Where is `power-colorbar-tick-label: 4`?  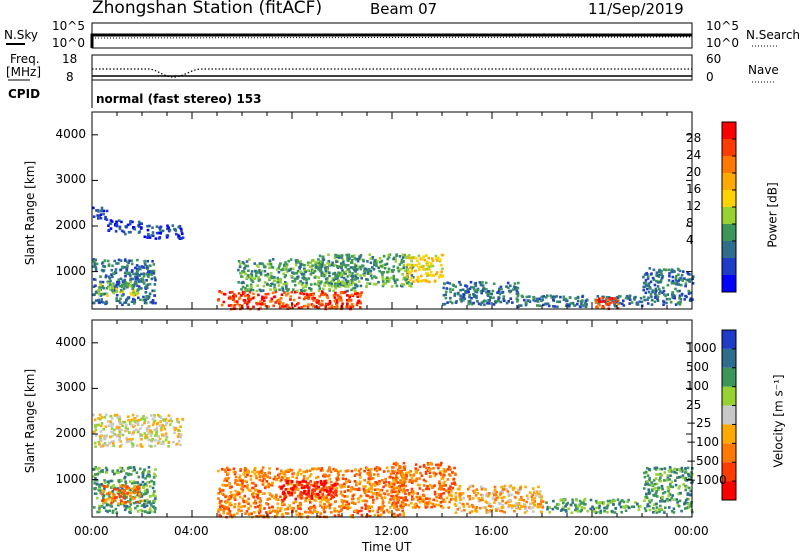 power-colorbar-tick-label: 4 is located at coordinates (690, 240).